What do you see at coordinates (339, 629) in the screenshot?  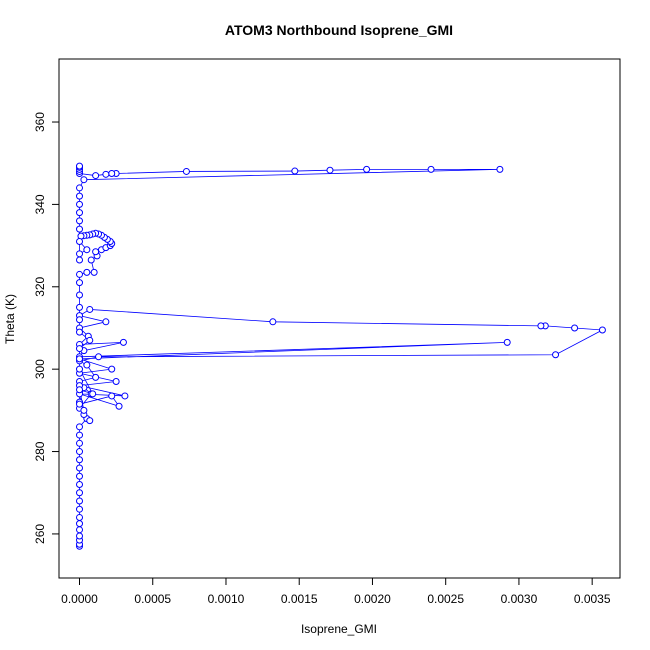 I see `x-axis-label: Isoprene_GMI` at bounding box center [339, 629].